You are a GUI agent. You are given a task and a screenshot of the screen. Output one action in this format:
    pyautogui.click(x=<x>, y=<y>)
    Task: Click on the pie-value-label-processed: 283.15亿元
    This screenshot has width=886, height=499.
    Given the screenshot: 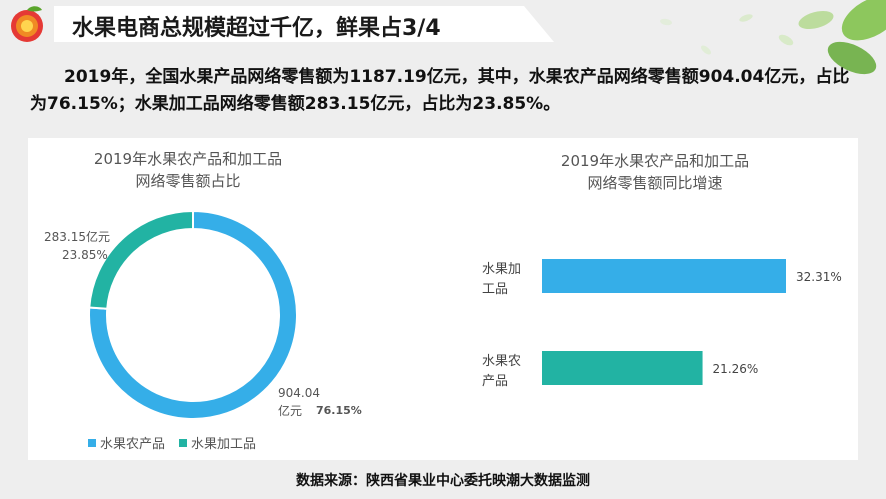 What is the action you would take?
    pyautogui.click(x=77, y=237)
    